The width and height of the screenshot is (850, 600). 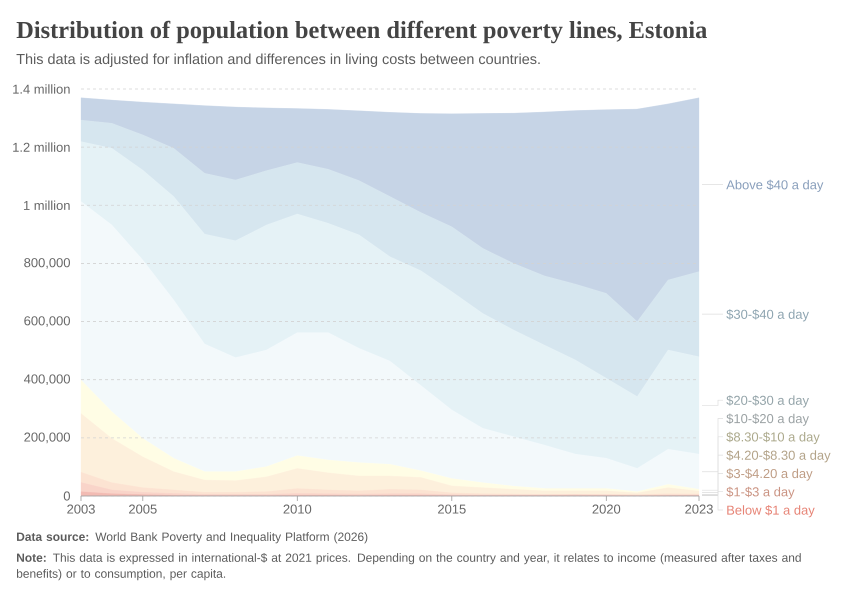 What do you see at coordinates (408, 566) in the screenshot?
I see `text: Note: This data is expressed in international-$ at 2021 prices. Depending on the country and year, it relates to income (measured after taxes and benefits) or to consumption, per capita.` at bounding box center [408, 566].